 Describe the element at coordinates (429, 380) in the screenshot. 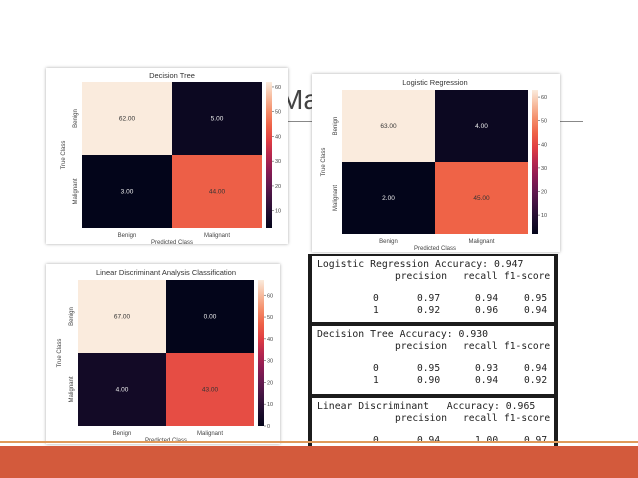

I see `report-precision-value: 0.90` at that location.